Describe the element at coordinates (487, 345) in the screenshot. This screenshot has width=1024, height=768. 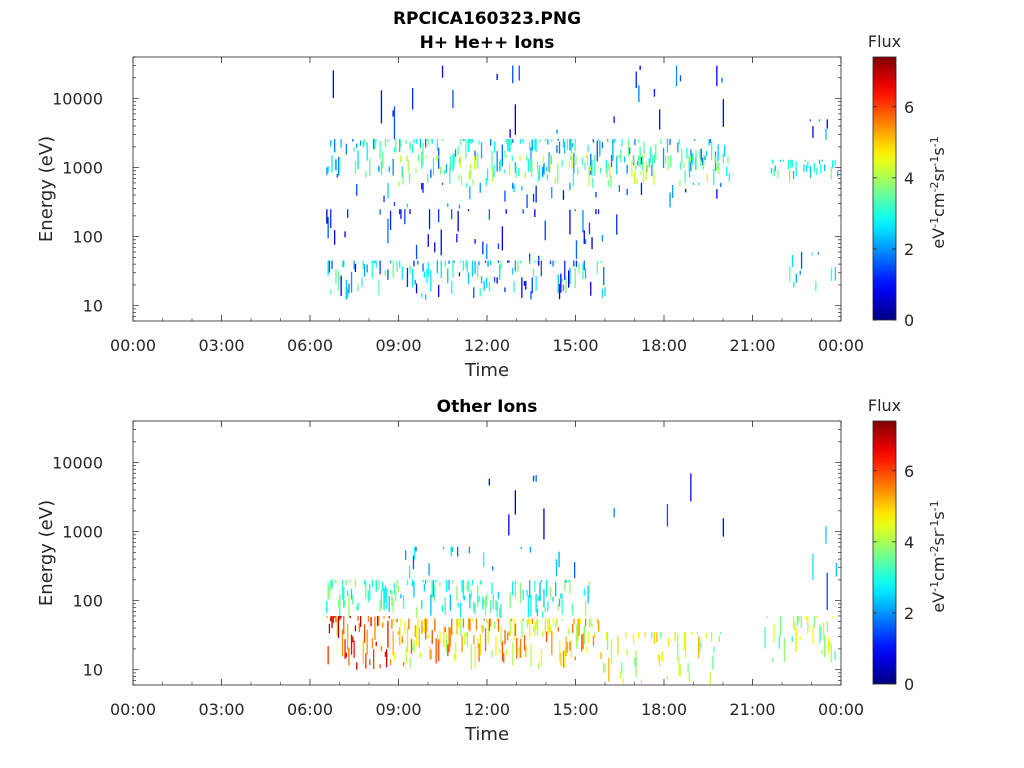
I see `x-tick-label: 12:00` at that location.